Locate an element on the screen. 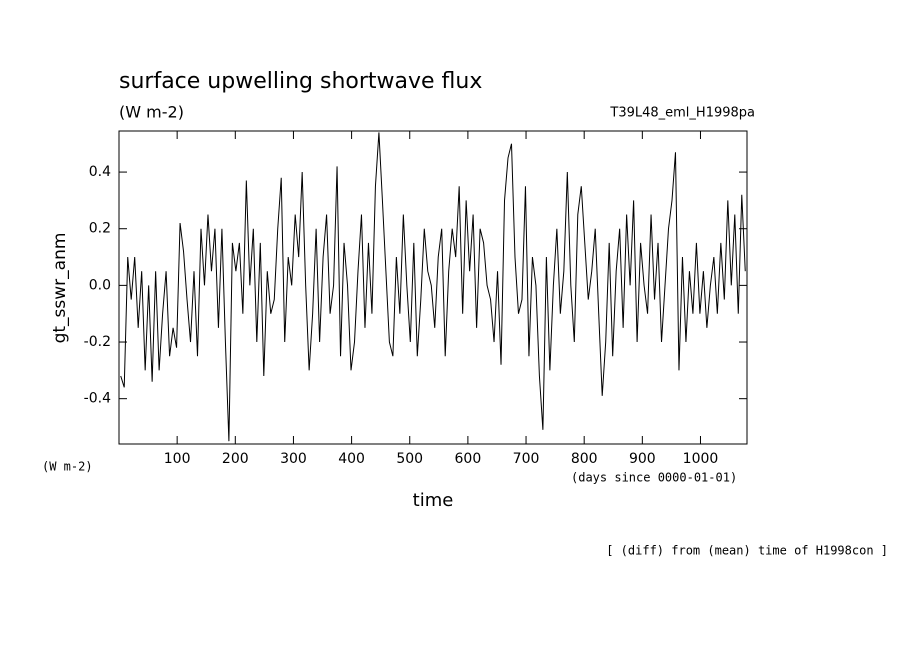 The height and width of the screenshot is (654, 904). y-axis-label: gt_sswr_anm is located at coordinates (60, 288).